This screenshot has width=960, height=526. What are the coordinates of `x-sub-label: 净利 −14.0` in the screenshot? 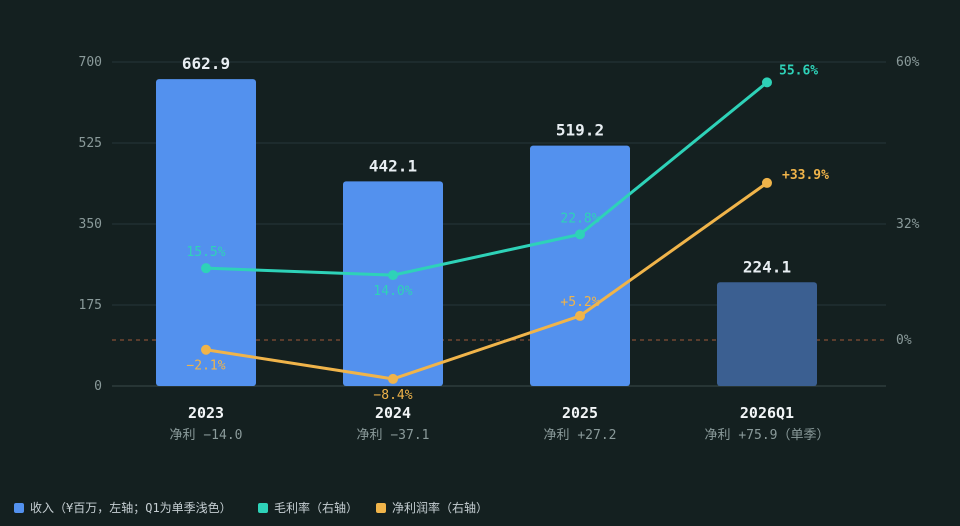 It's located at (206, 435).